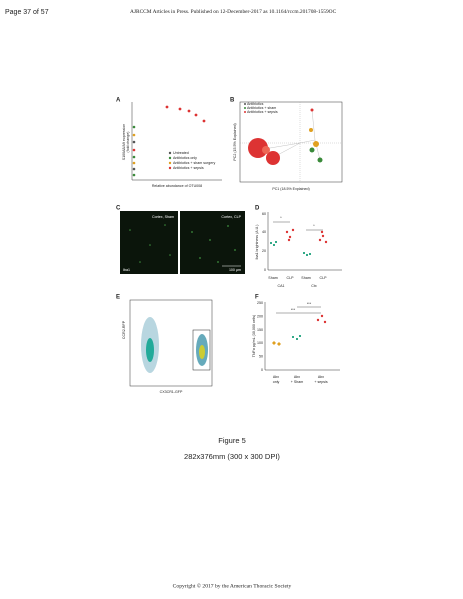  I want to click on y-label: Iba1 brightness (A.U.), so click(257, 242).